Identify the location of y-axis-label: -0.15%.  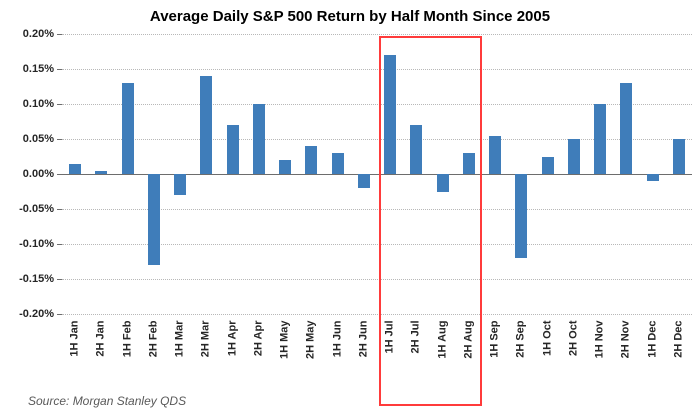
(36, 279).